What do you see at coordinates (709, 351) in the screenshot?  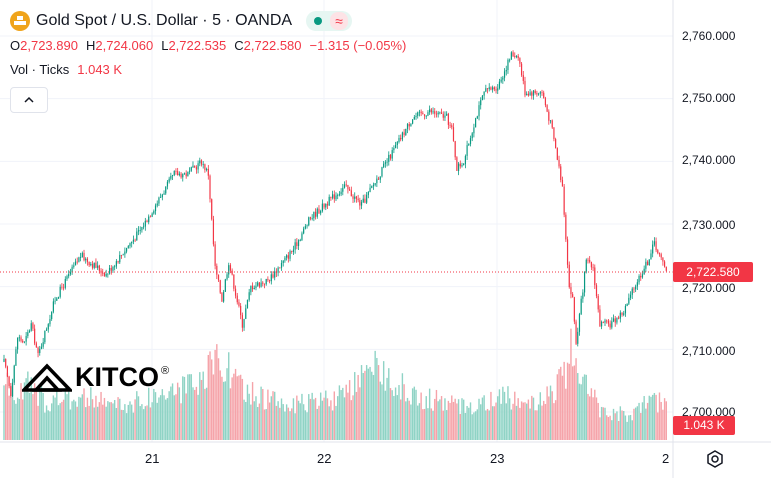 I see `y-tick-label: 2,710.000` at bounding box center [709, 351].